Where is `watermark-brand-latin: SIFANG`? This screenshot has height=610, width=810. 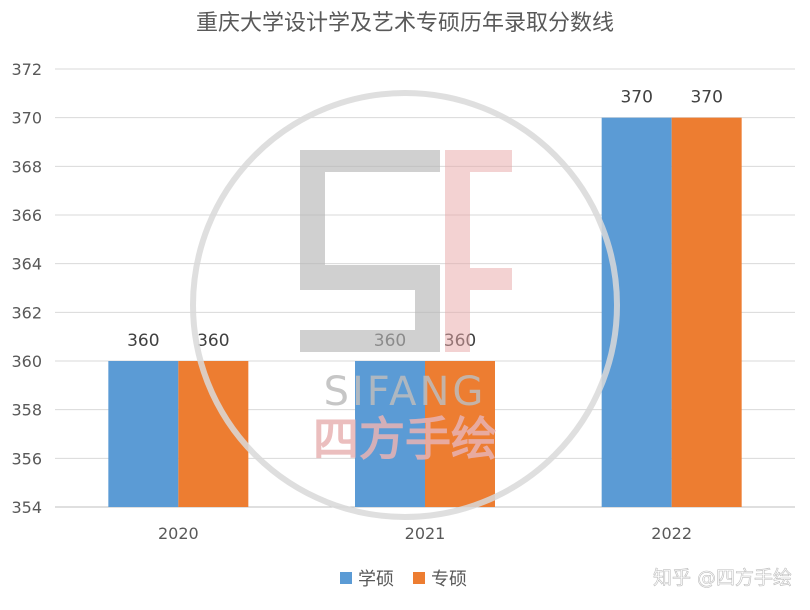 watermark-brand-latin: SIFANG is located at coordinates (405, 392).